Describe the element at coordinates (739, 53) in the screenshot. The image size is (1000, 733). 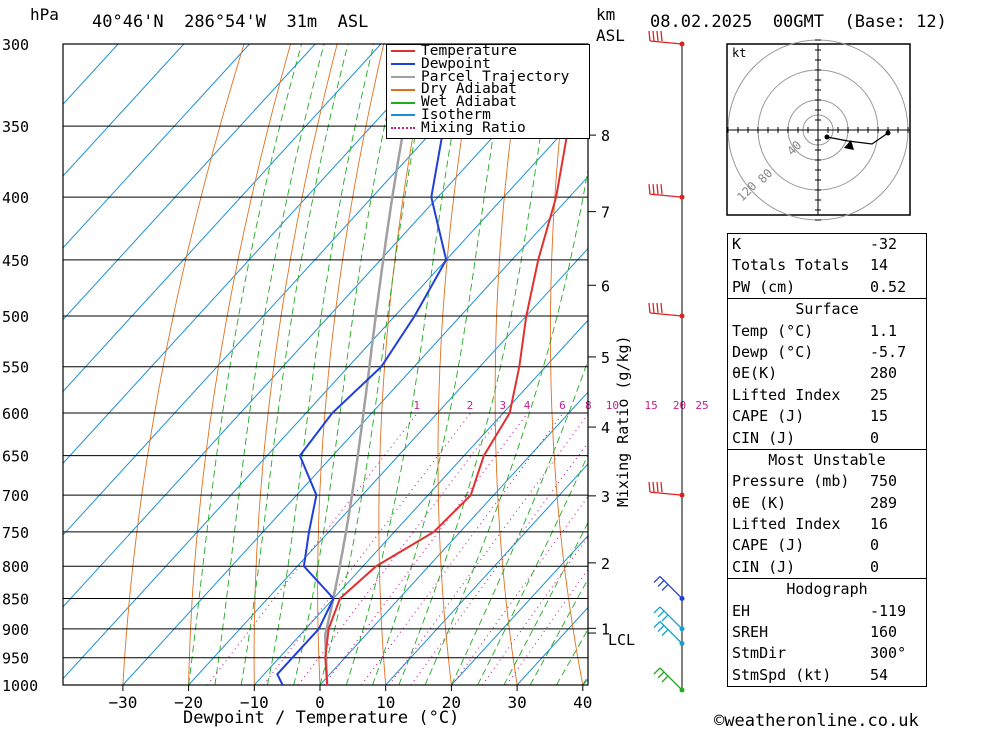
I see `hodograph-unit: kt` at that location.